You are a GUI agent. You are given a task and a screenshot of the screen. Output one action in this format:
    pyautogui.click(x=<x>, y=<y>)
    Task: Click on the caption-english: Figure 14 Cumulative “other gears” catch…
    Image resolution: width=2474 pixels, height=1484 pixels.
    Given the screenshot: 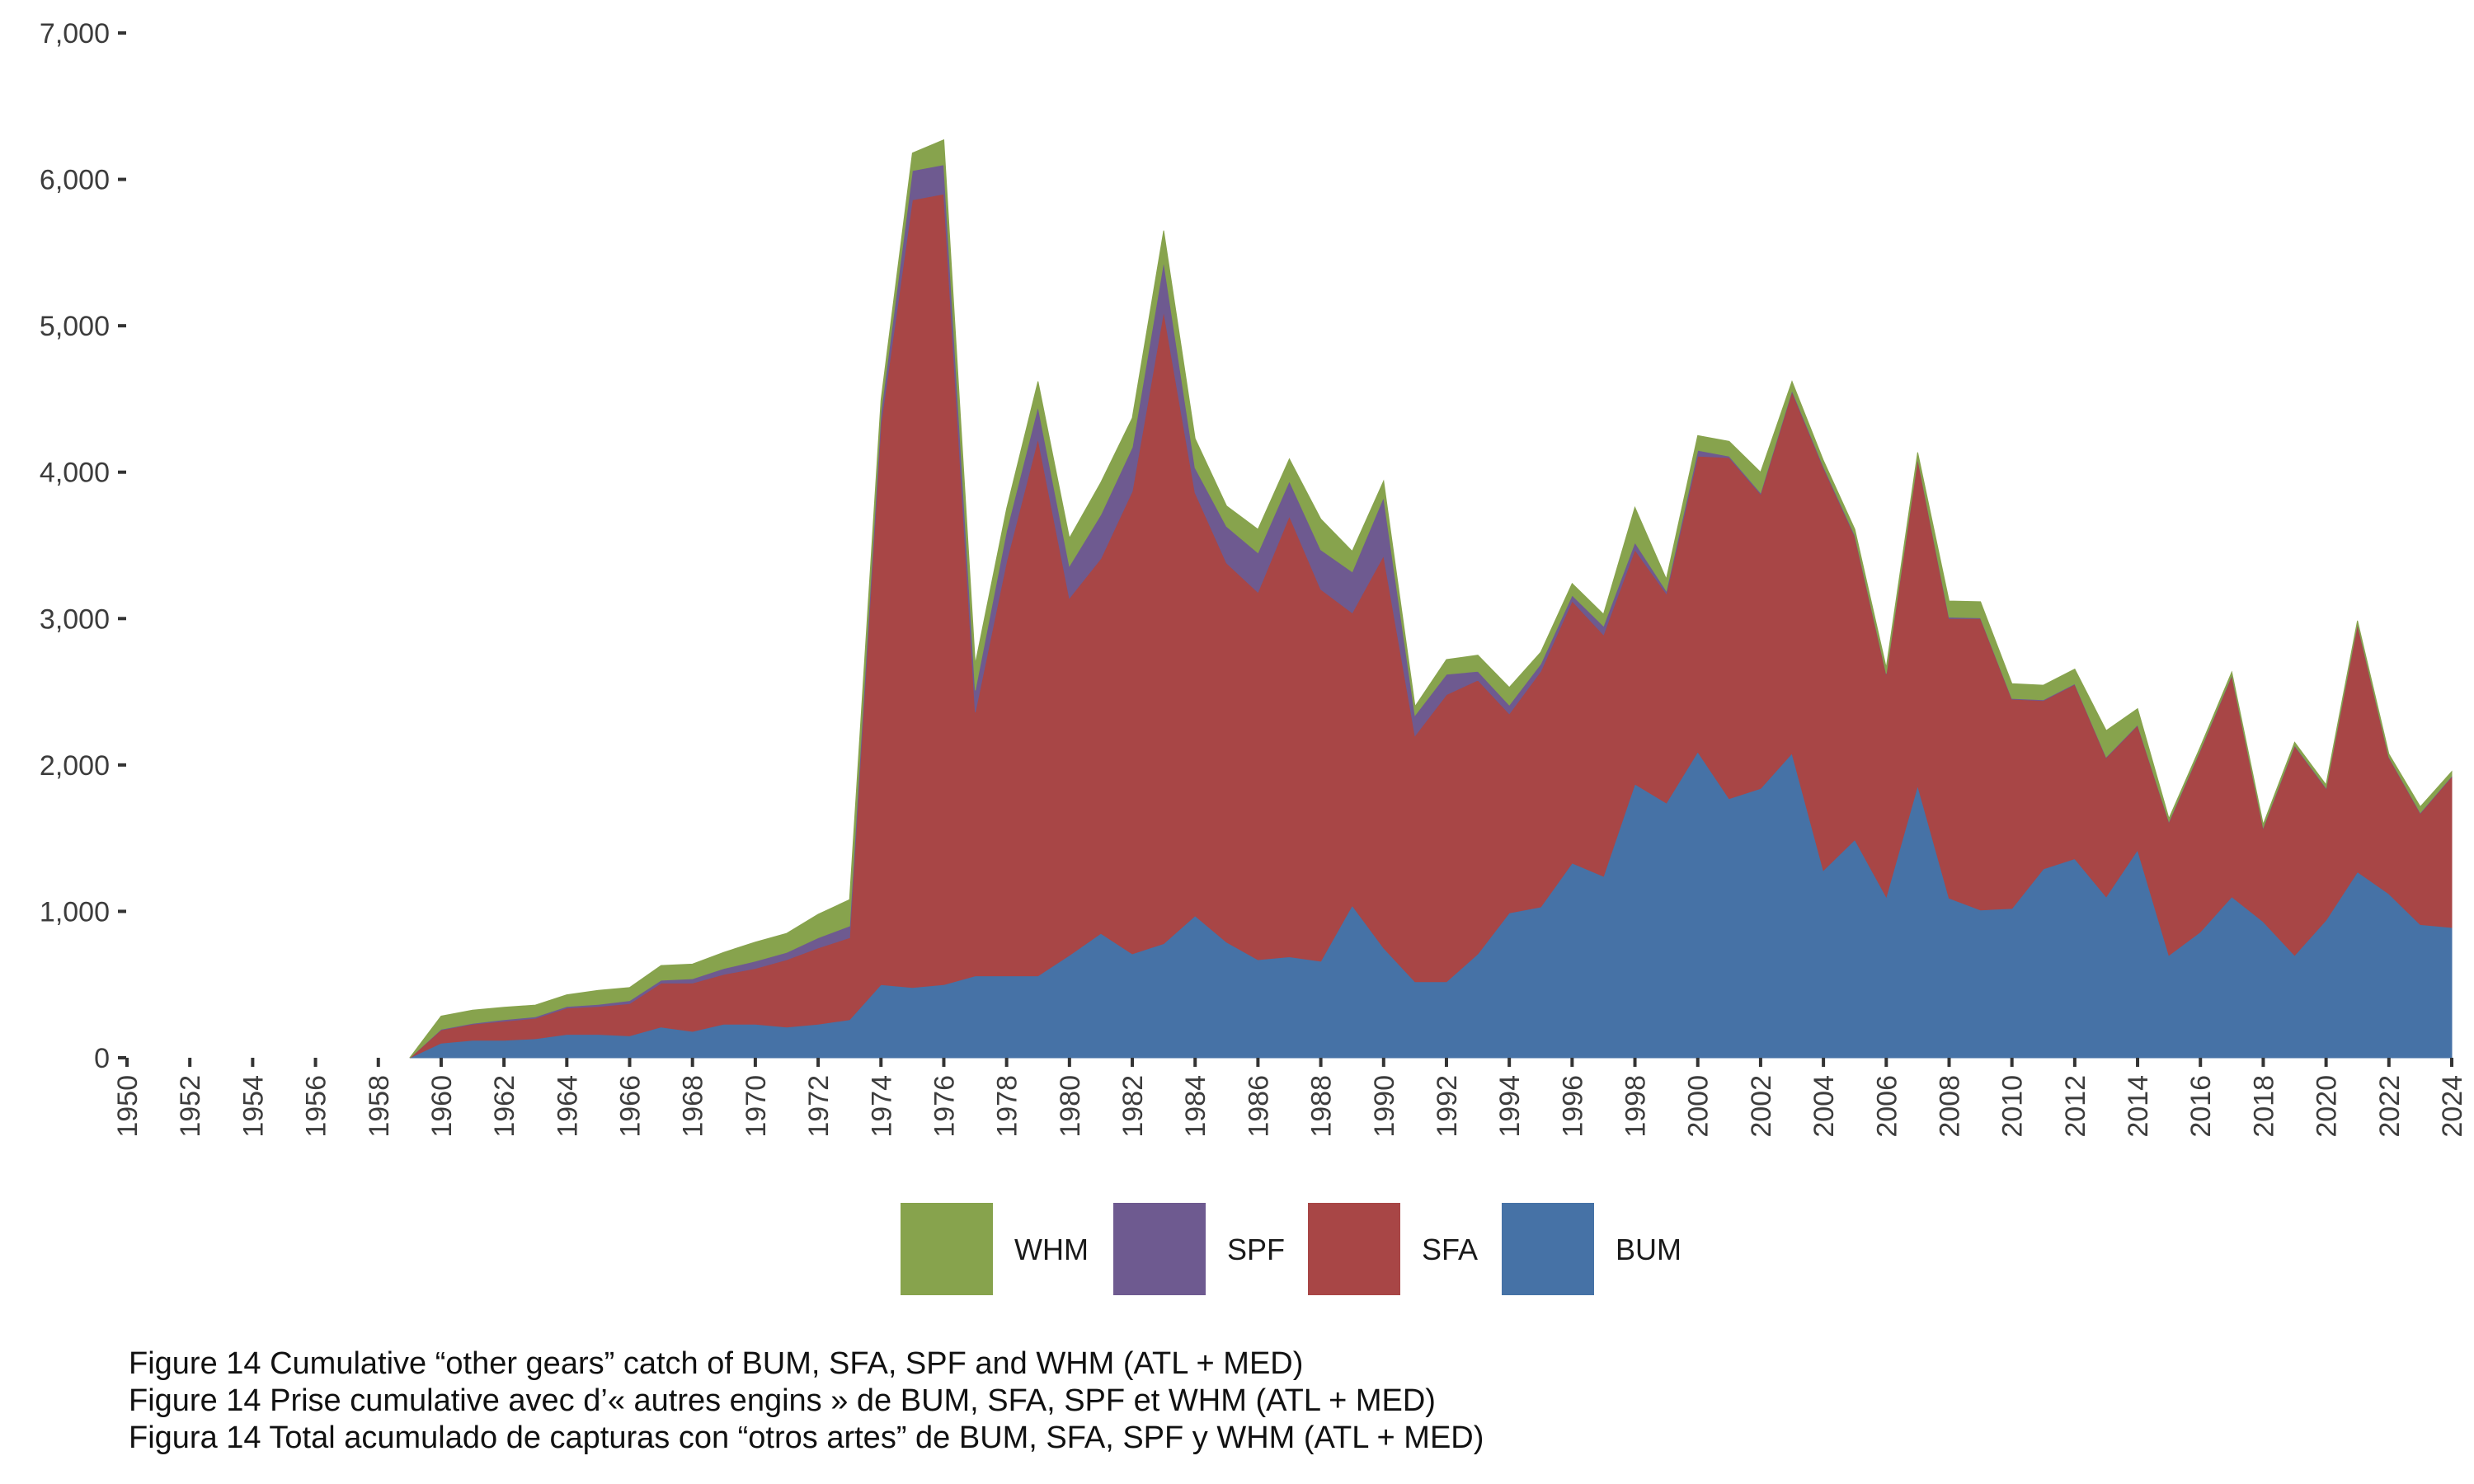 What is the action you would take?
    pyautogui.click(x=716, y=1363)
    